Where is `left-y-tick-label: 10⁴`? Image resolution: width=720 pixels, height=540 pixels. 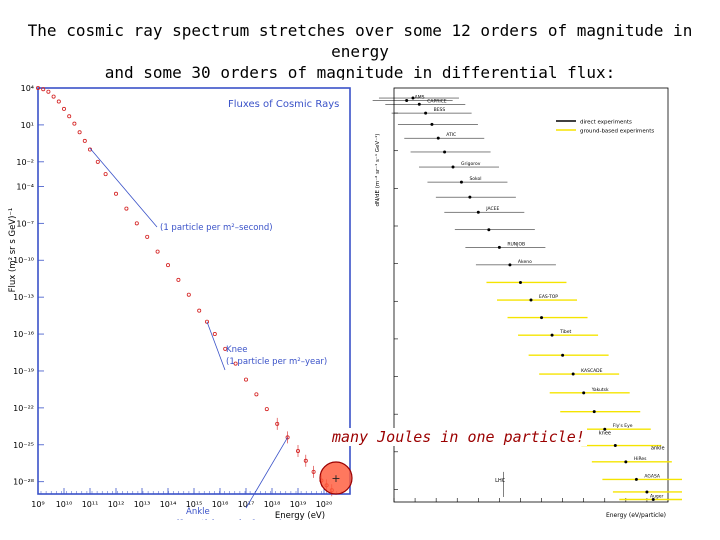
left-y-tick-label: 10⁴ is located at coordinates (27, 88).